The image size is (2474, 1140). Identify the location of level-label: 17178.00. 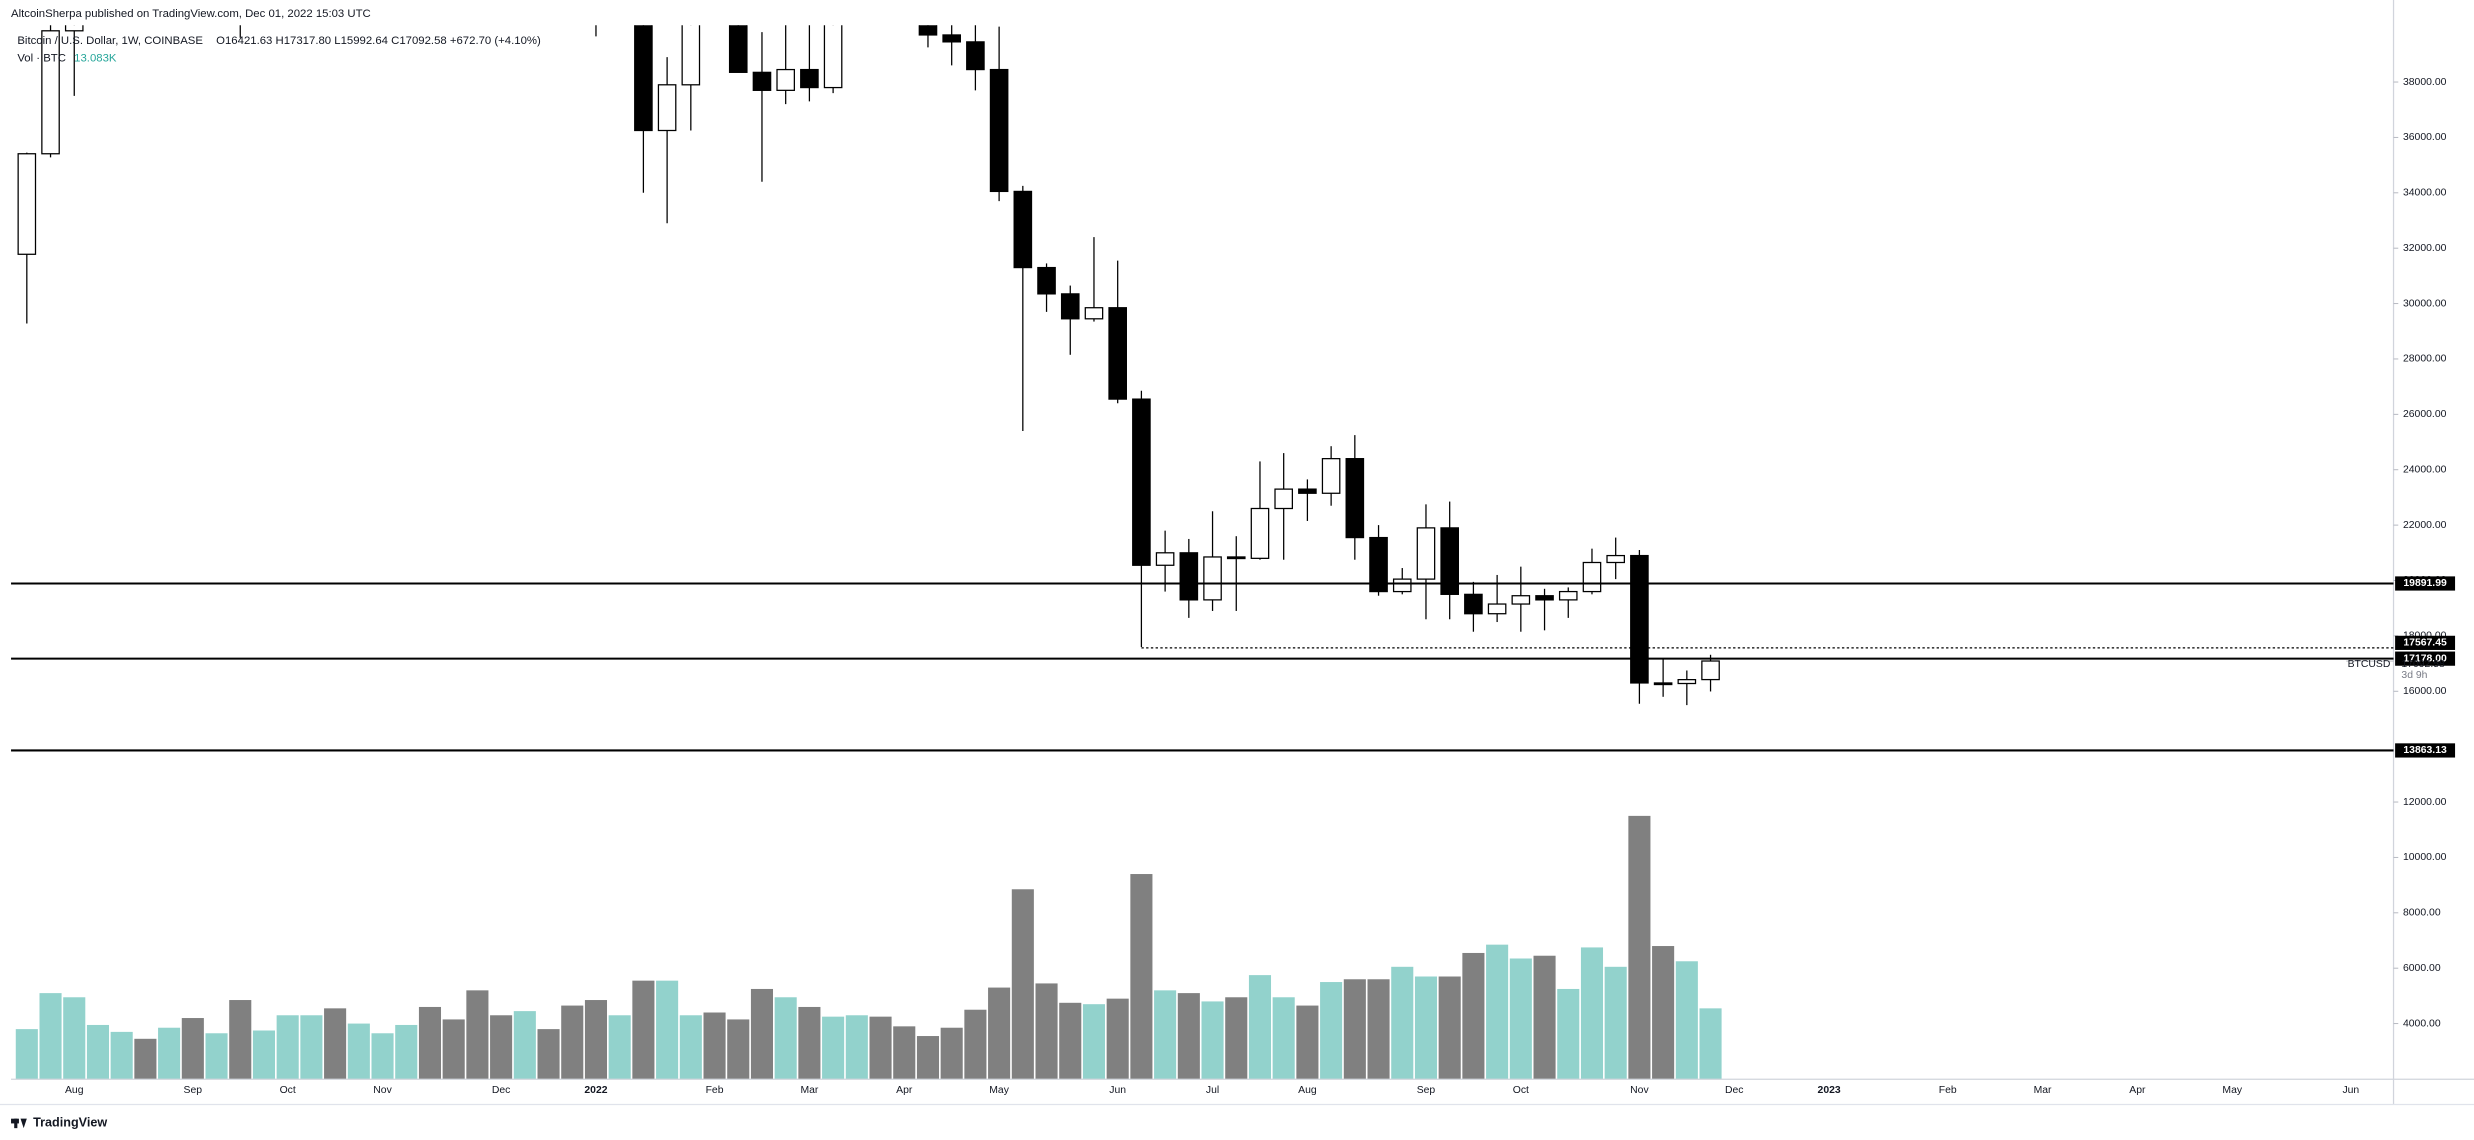
(2425, 658).